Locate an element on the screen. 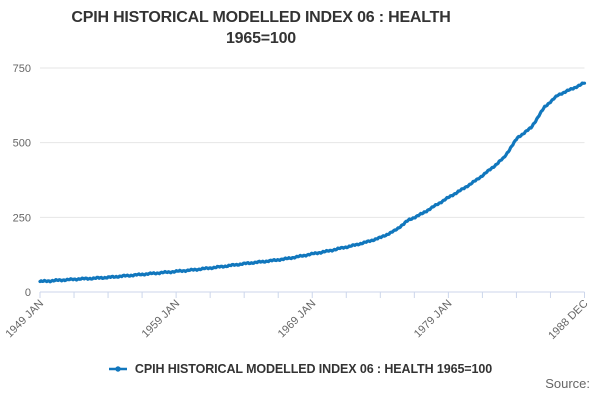 This screenshot has height=400, width=600. x-axis-label: 1959 JAN is located at coordinates (161, 319).